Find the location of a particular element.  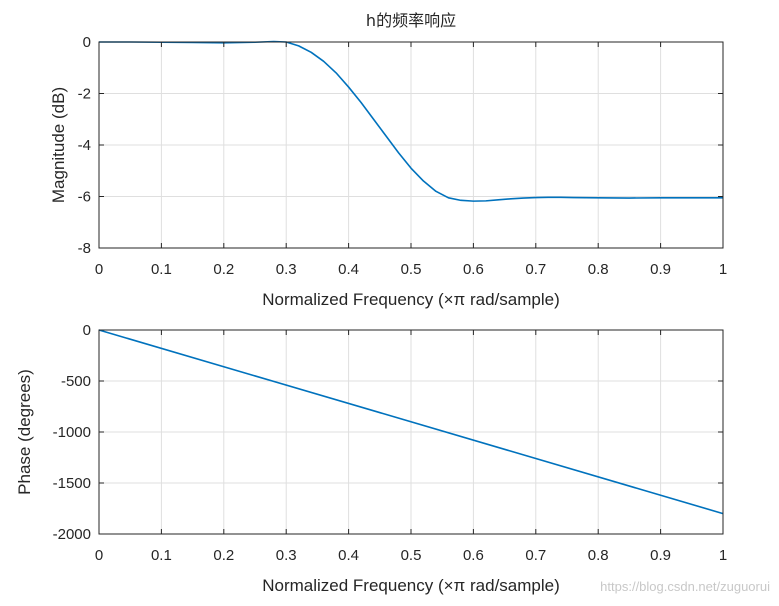

phase-xlabel: Normalized Frequency (×π rad/sample) is located at coordinates (411, 585).